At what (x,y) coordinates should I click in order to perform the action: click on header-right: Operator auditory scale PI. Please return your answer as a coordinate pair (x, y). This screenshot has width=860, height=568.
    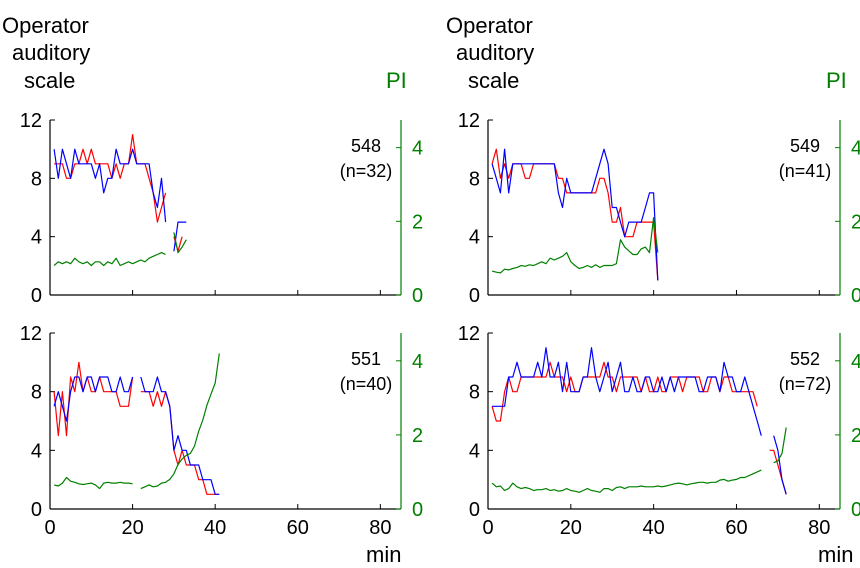
    Looking at the image, I should click on (646, 53).